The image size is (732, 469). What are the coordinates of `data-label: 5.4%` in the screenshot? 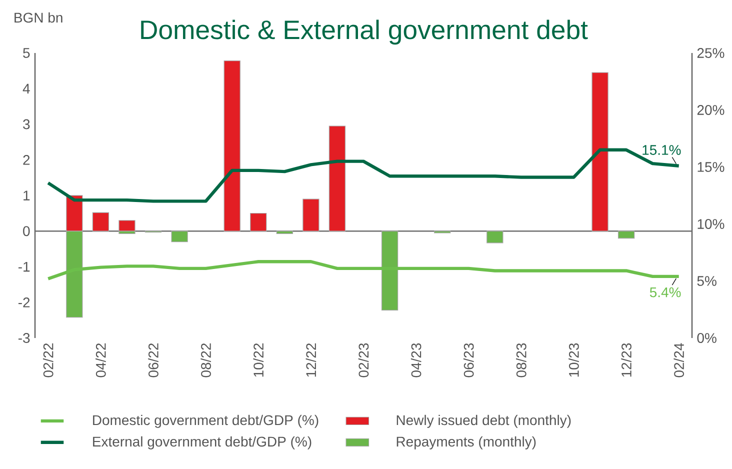 It's located at (665, 292).